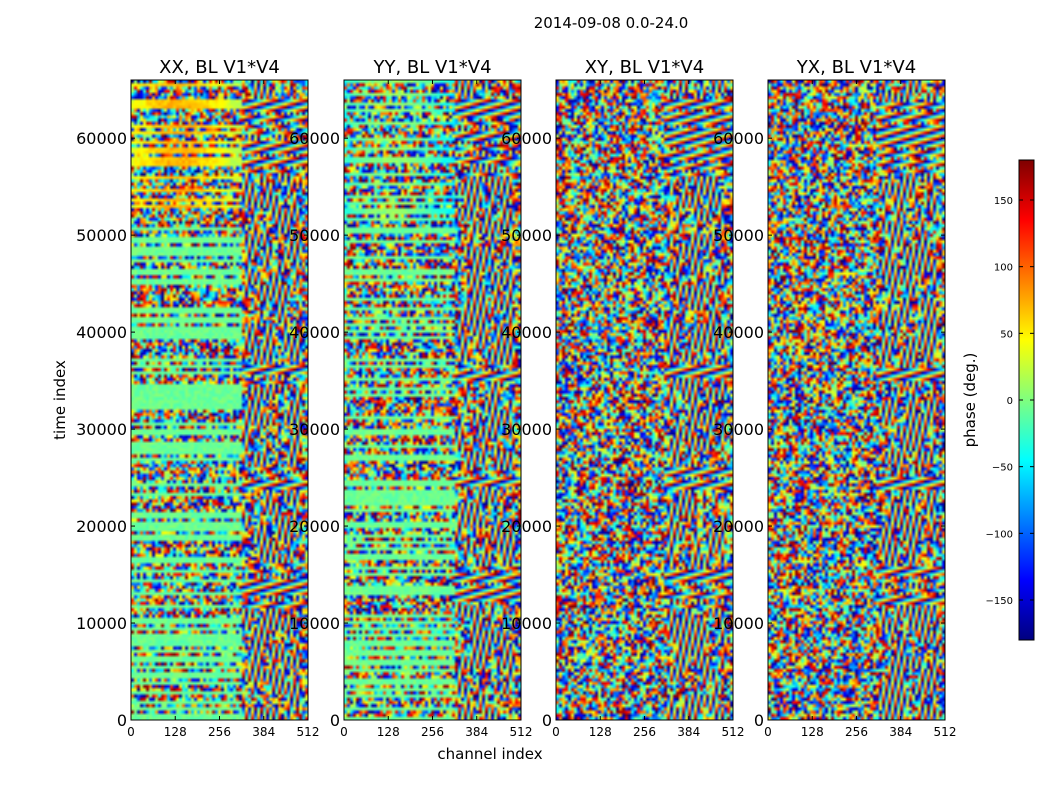 The width and height of the screenshot is (1050, 800). Describe the element at coordinates (644, 67) in the screenshot. I see `panel-title: XY, BL V1*V4` at that location.